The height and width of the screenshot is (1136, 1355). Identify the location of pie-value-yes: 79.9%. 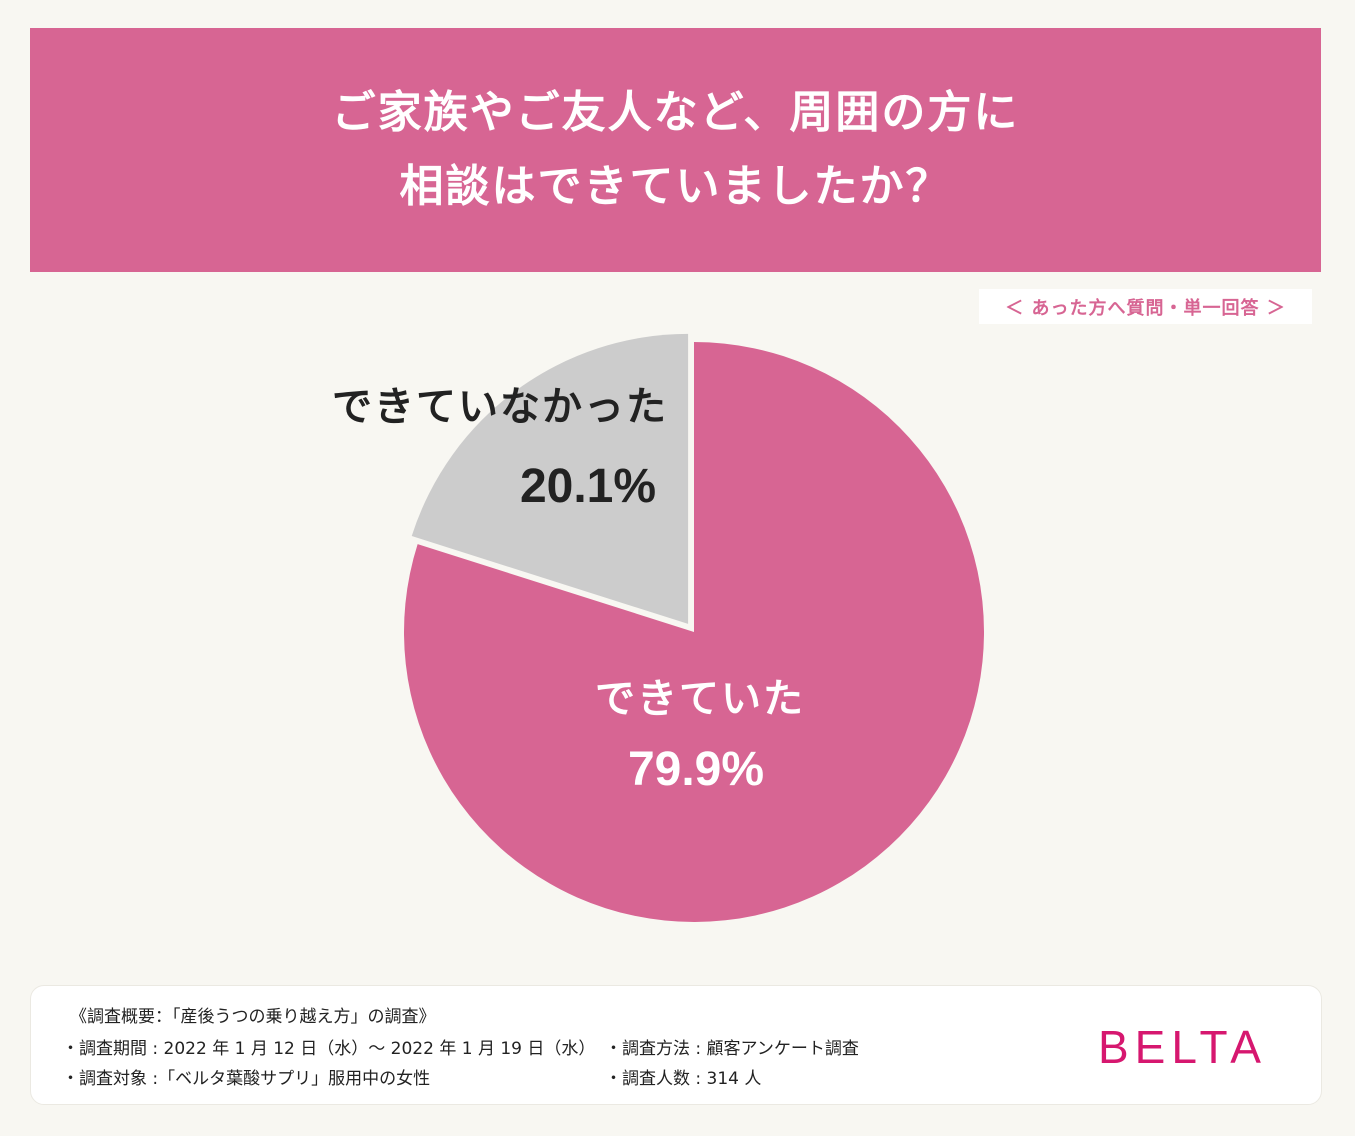
(696, 769).